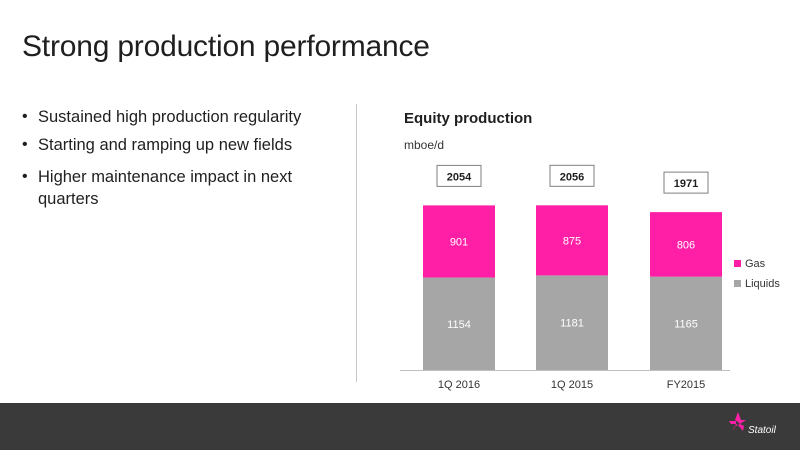 The height and width of the screenshot is (450, 800). I want to click on data-label-liquids: 1181, so click(572, 324).